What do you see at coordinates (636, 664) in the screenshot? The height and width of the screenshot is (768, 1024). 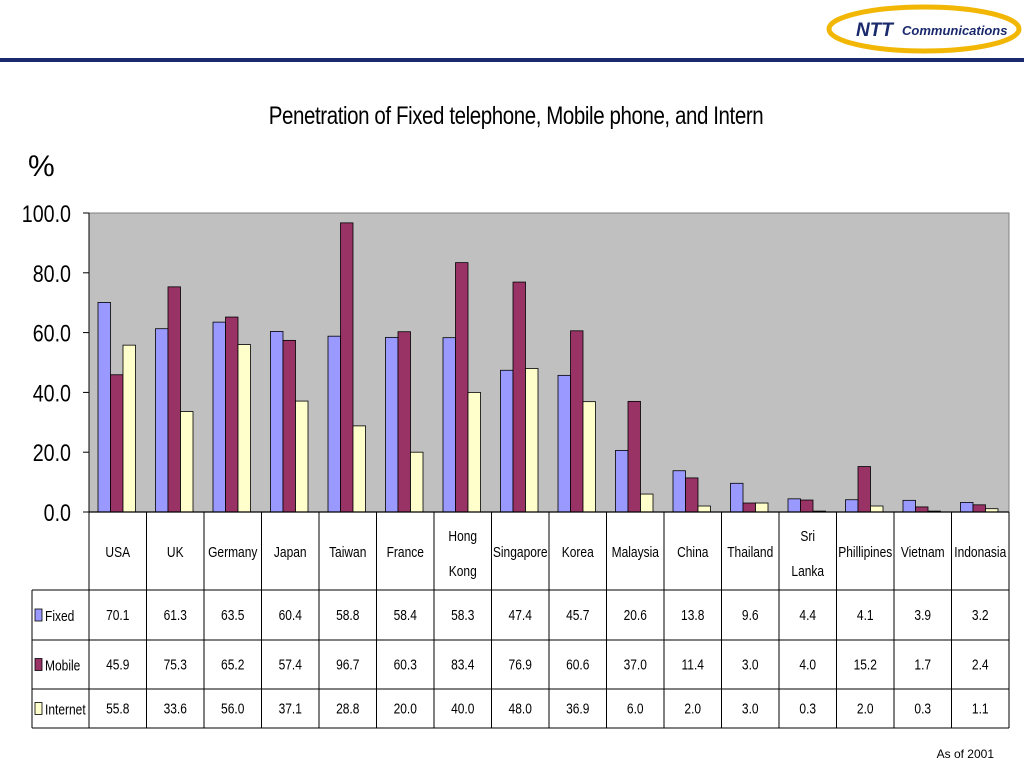 I see `data-label-mobile: 37.0` at bounding box center [636, 664].